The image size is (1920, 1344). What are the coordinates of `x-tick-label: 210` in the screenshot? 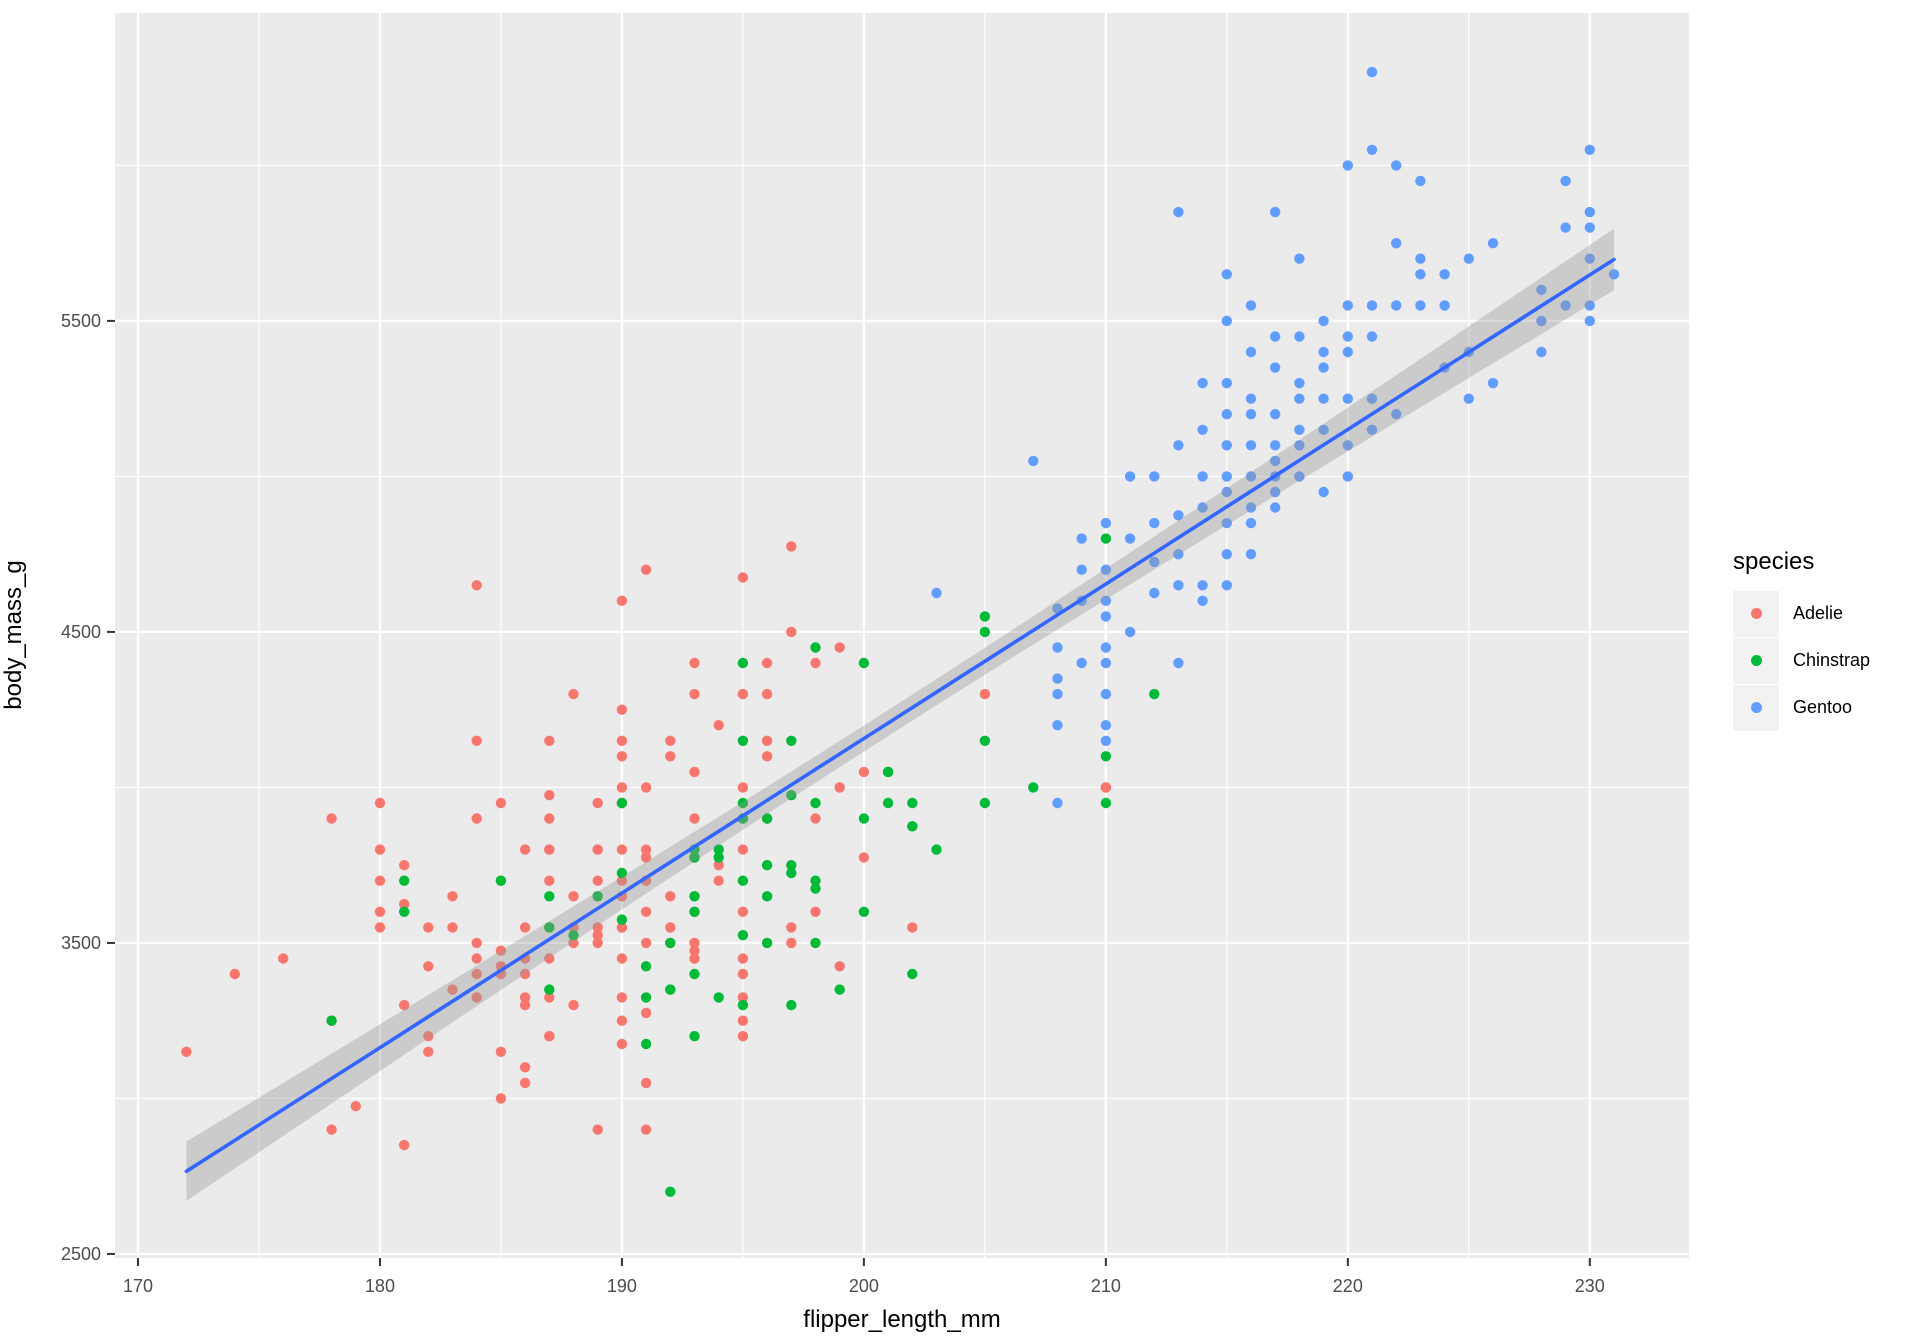 It's located at (1106, 1286).